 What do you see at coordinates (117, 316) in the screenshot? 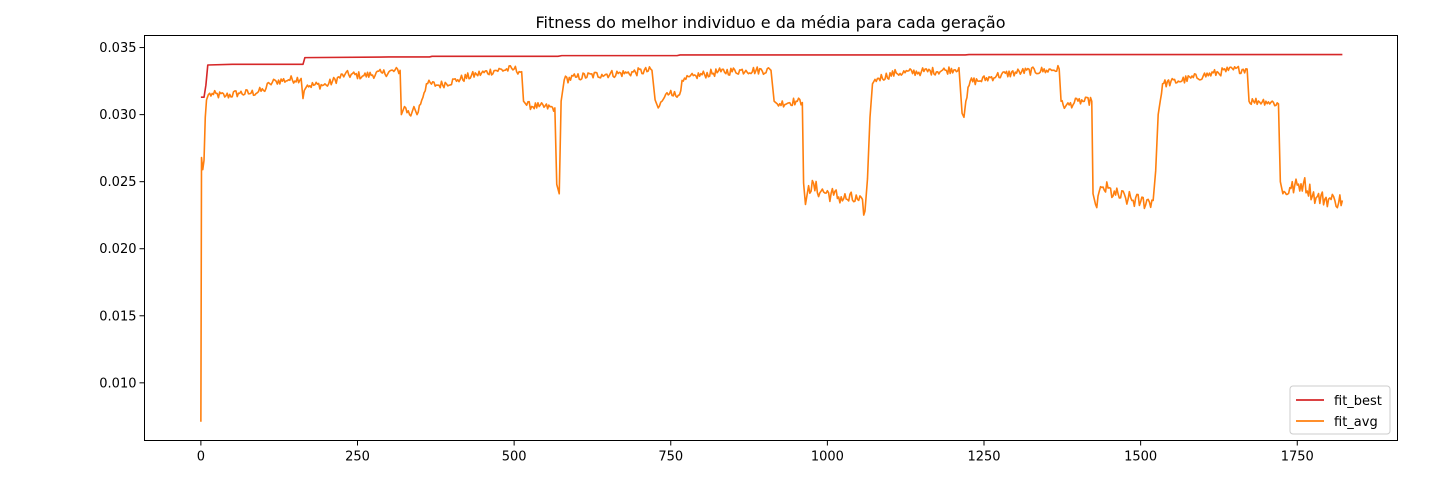
I see `y-tick-label: 0.015` at bounding box center [117, 316].